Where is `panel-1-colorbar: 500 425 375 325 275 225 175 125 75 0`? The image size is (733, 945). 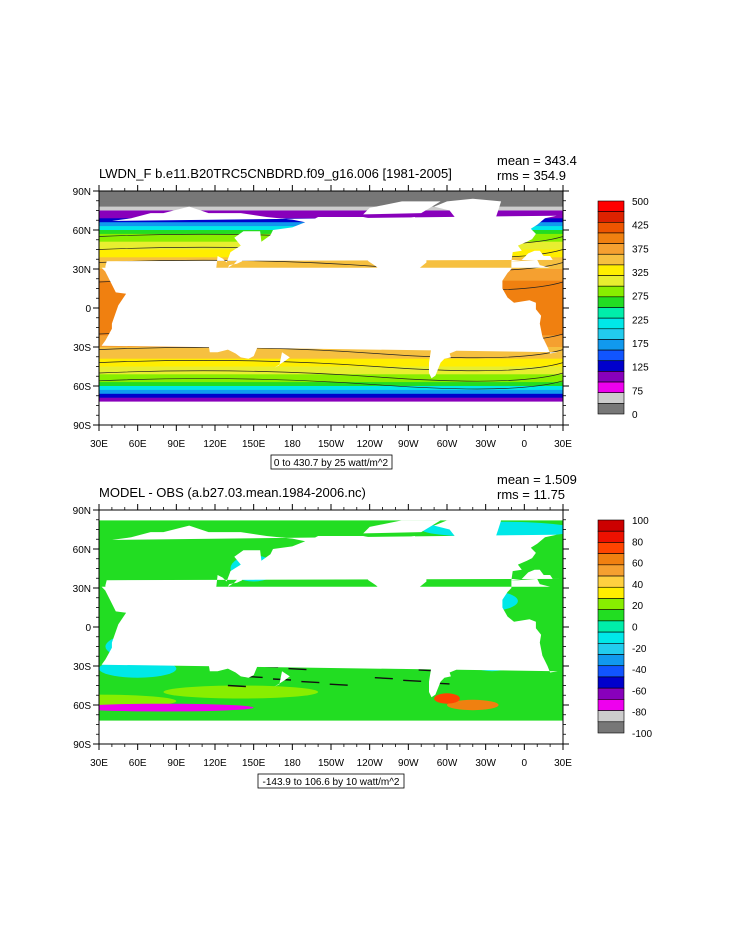 panel-1-colorbar: 500 425 375 325 275 225 175 125 75 0 is located at coordinates (623, 309).